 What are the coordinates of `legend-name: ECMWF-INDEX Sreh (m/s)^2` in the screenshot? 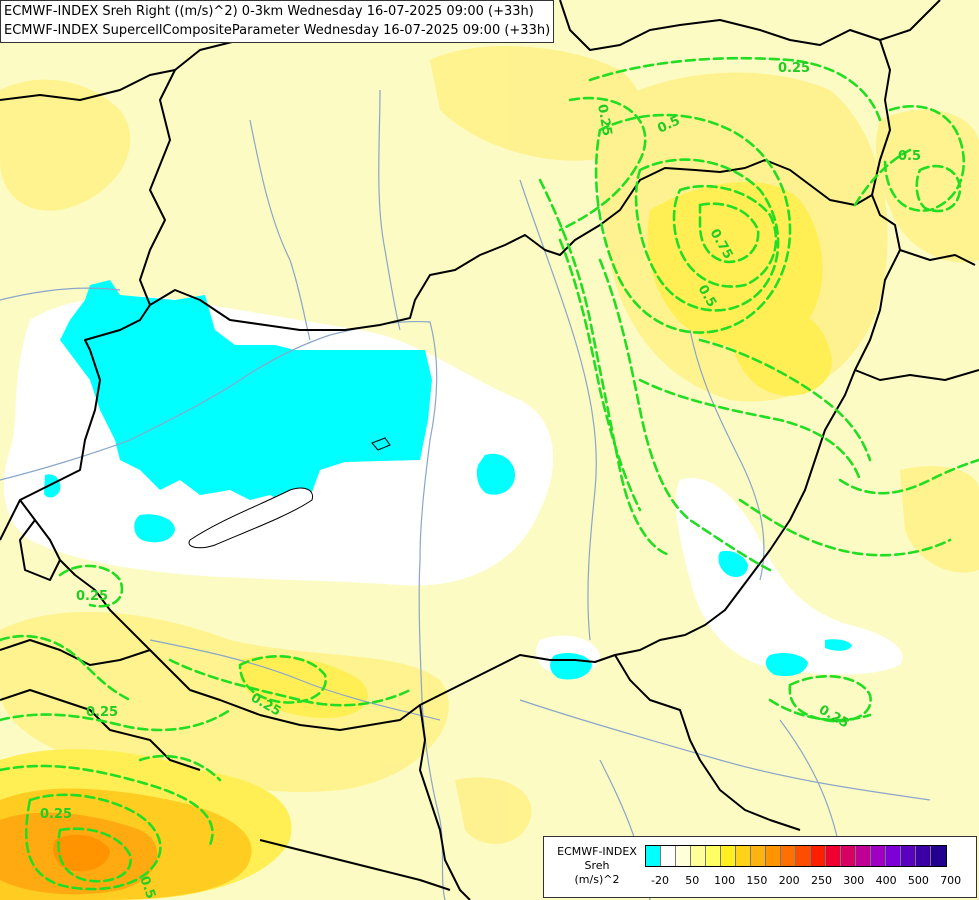 It's located at (597, 866).